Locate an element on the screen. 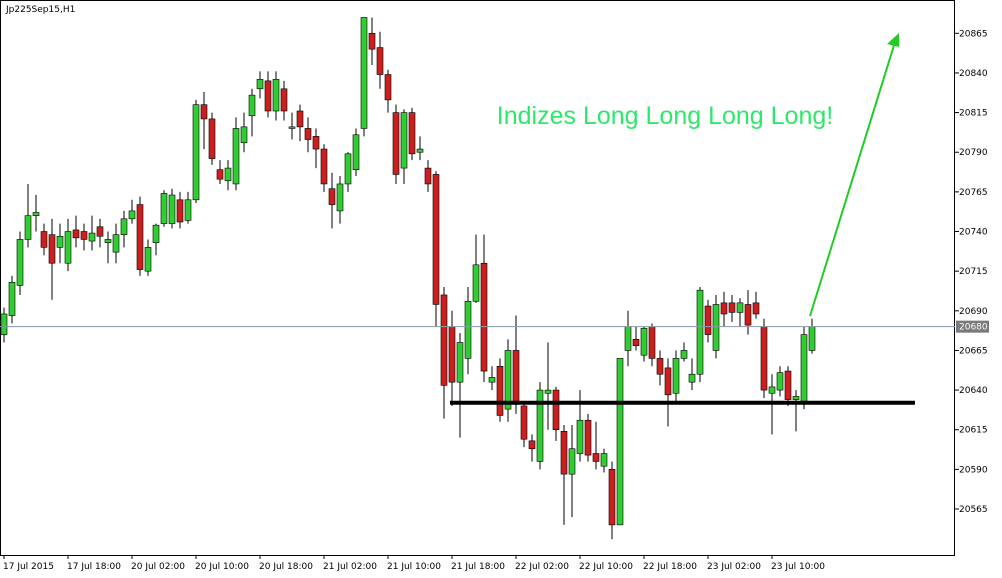  y-tick-label: 20840 is located at coordinates (973, 74).